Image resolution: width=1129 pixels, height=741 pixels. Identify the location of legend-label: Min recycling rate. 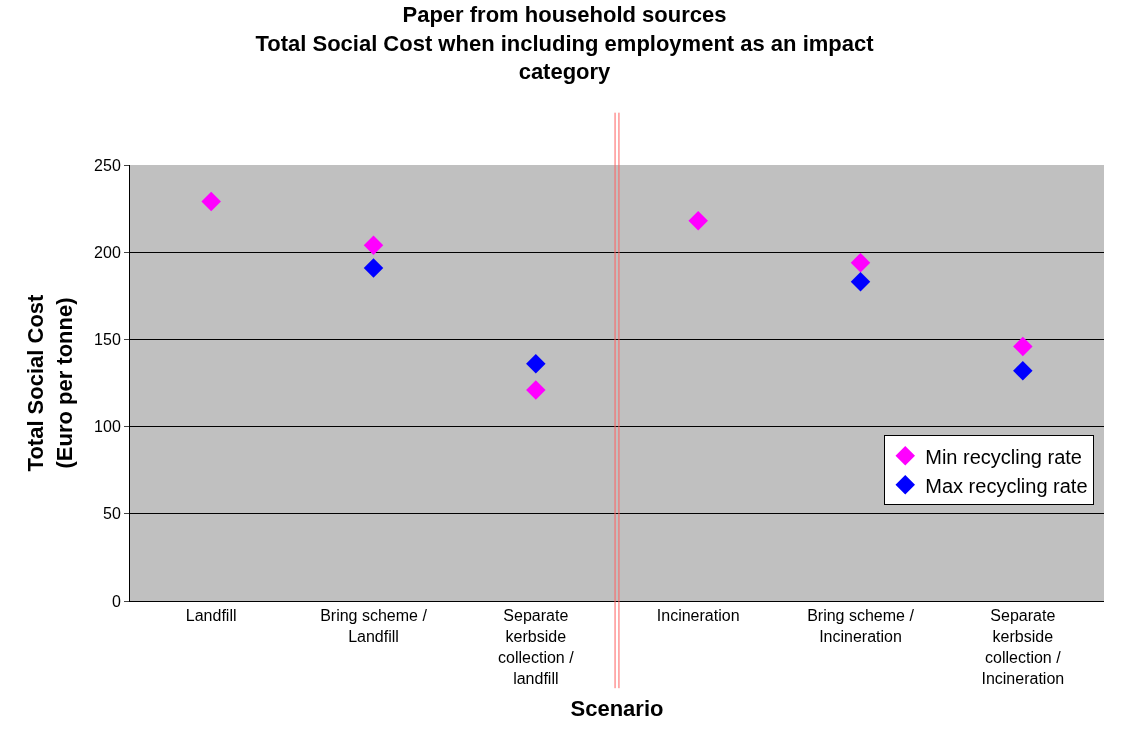
(1003, 456).